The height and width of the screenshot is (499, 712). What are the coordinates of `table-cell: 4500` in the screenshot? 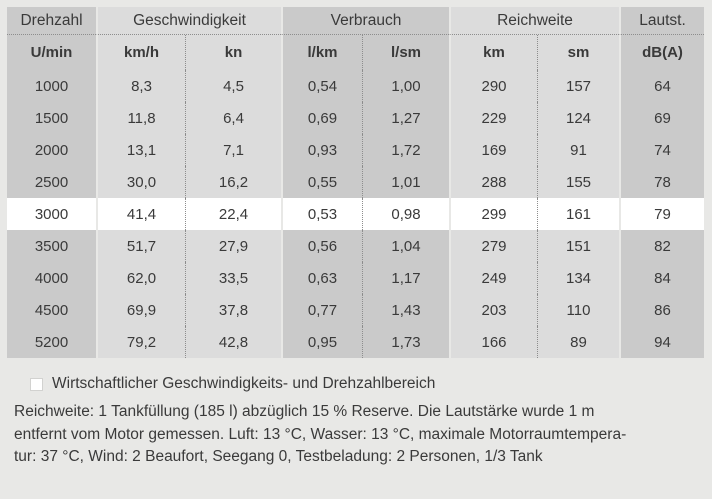 It's located at (51, 310).